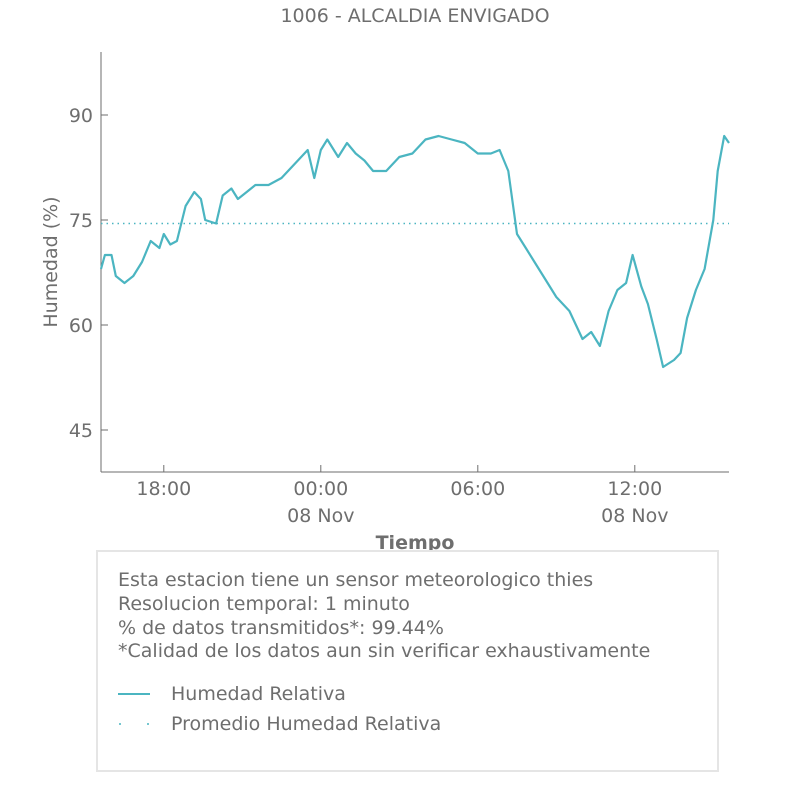 The image size is (806, 806). Describe the element at coordinates (134, 694) in the screenshot. I see `solid-line-swatch-icon` at that location.